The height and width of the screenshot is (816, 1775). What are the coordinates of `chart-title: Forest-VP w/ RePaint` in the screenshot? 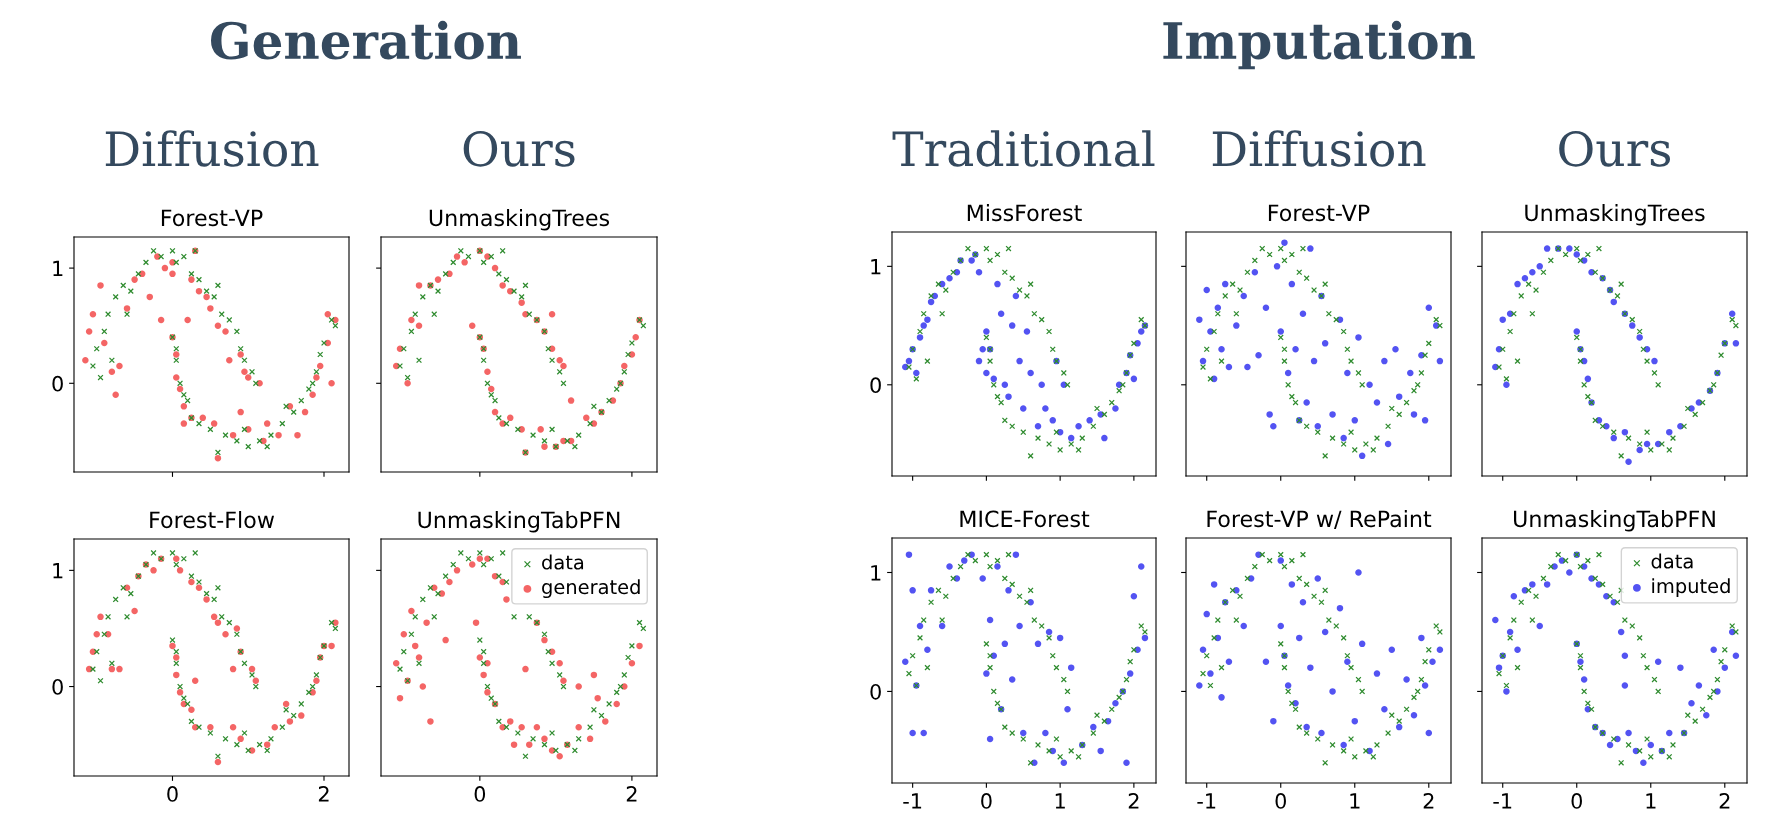 It's located at (1319, 519).